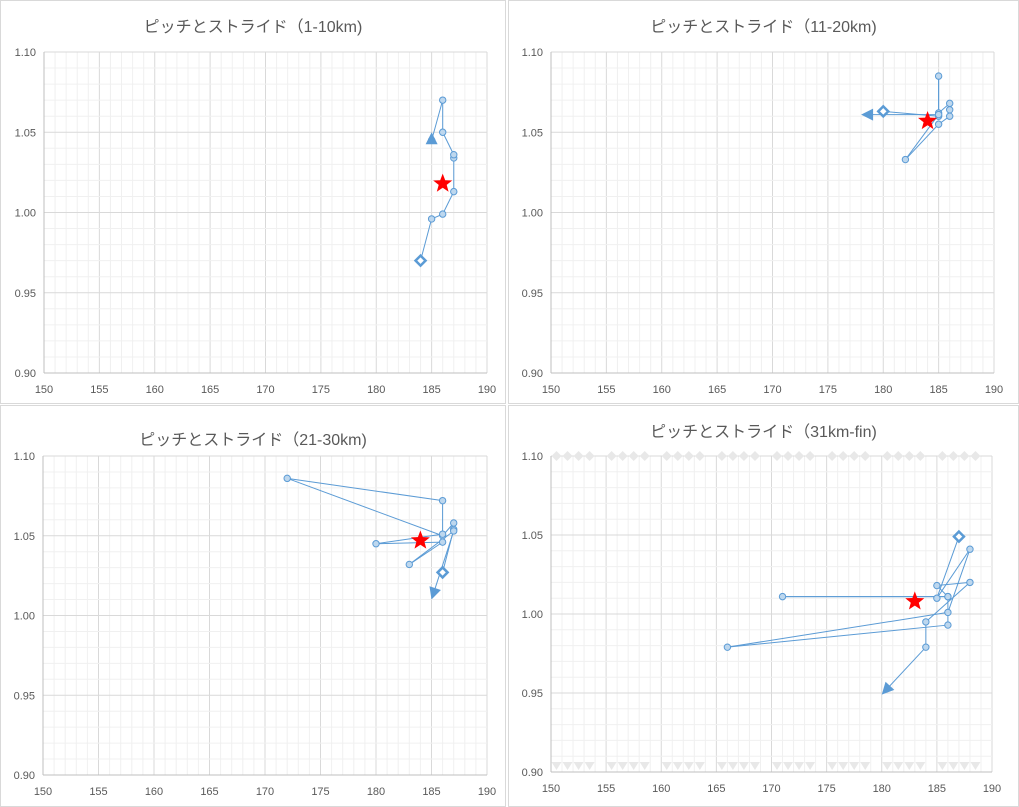 Image resolution: width=1019 pixels, height=807 pixels. I want to click on y-tick-label: 1.00, so click(25, 214).